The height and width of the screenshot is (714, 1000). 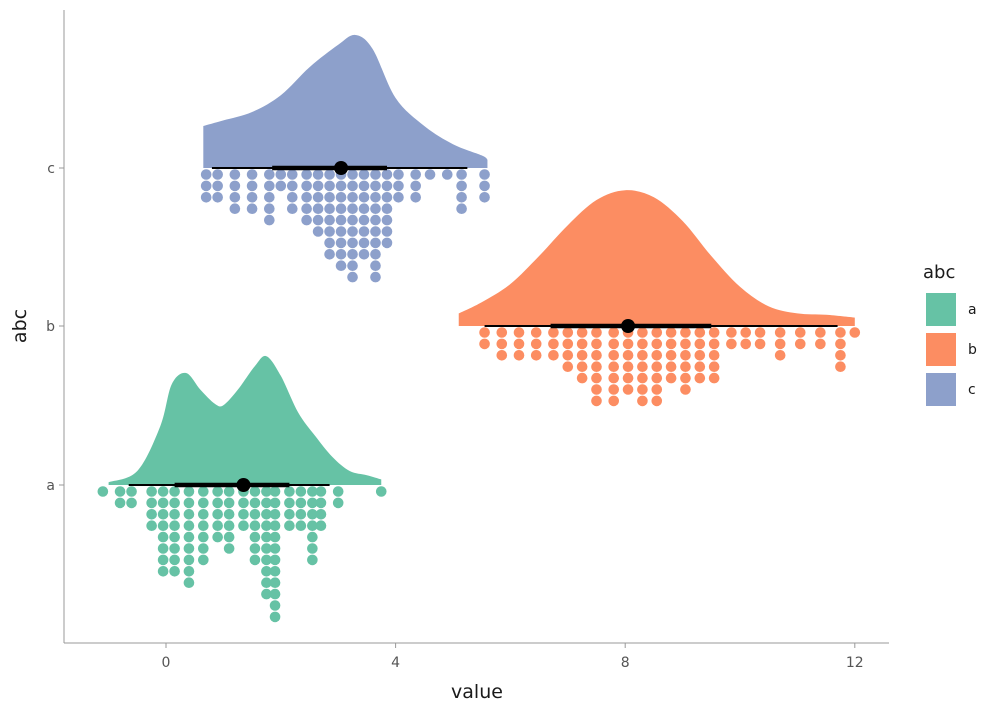 I want to click on group-c, so click(x=345, y=158).